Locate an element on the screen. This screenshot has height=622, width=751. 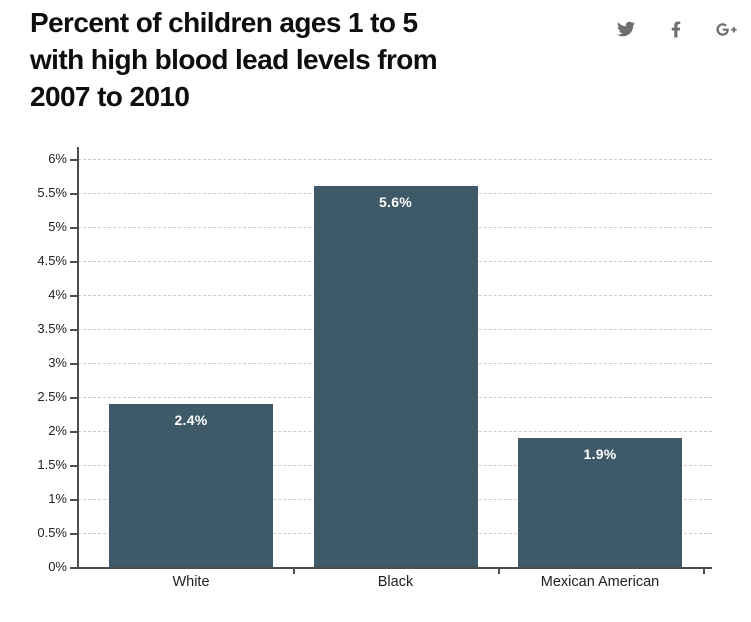
y-tick-label: 3% is located at coordinates (57, 362).